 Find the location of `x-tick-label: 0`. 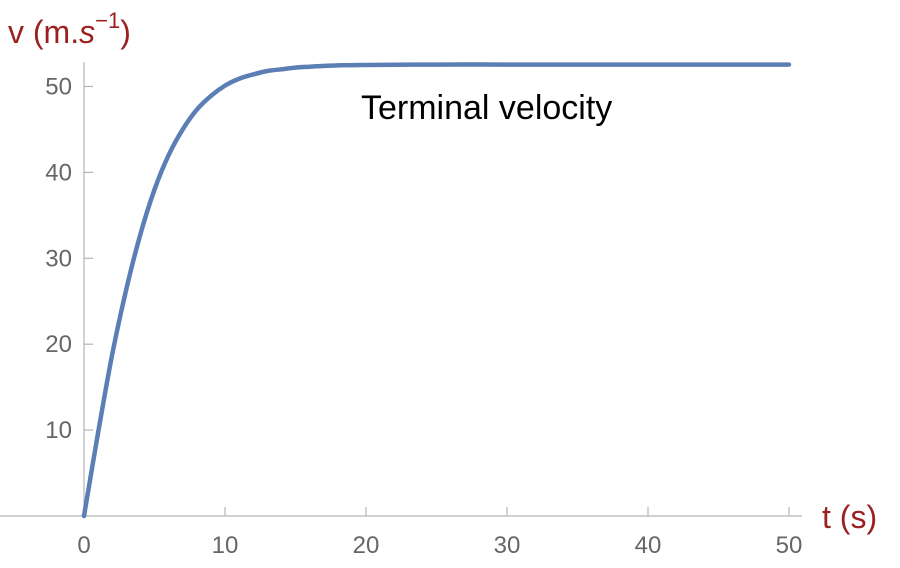

x-tick-label: 0 is located at coordinates (83, 545).